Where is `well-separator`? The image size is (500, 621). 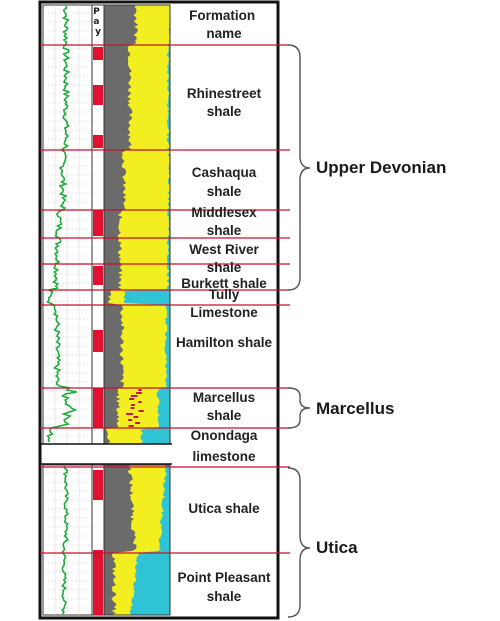 well-separator is located at coordinates (159, 454).